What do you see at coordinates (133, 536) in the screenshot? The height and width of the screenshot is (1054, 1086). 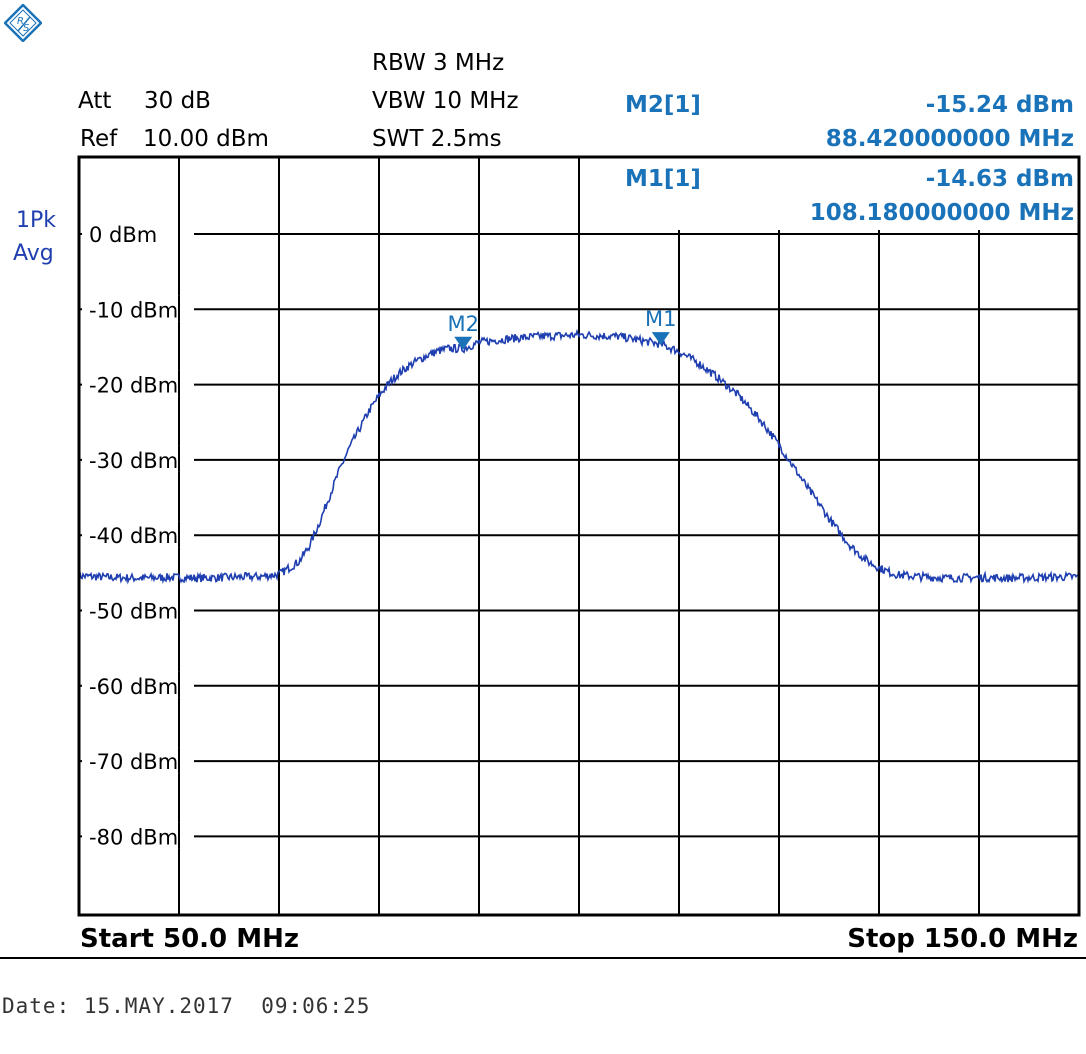 I see `y-tick-label: -40 dBm` at bounding box center [133, 536].